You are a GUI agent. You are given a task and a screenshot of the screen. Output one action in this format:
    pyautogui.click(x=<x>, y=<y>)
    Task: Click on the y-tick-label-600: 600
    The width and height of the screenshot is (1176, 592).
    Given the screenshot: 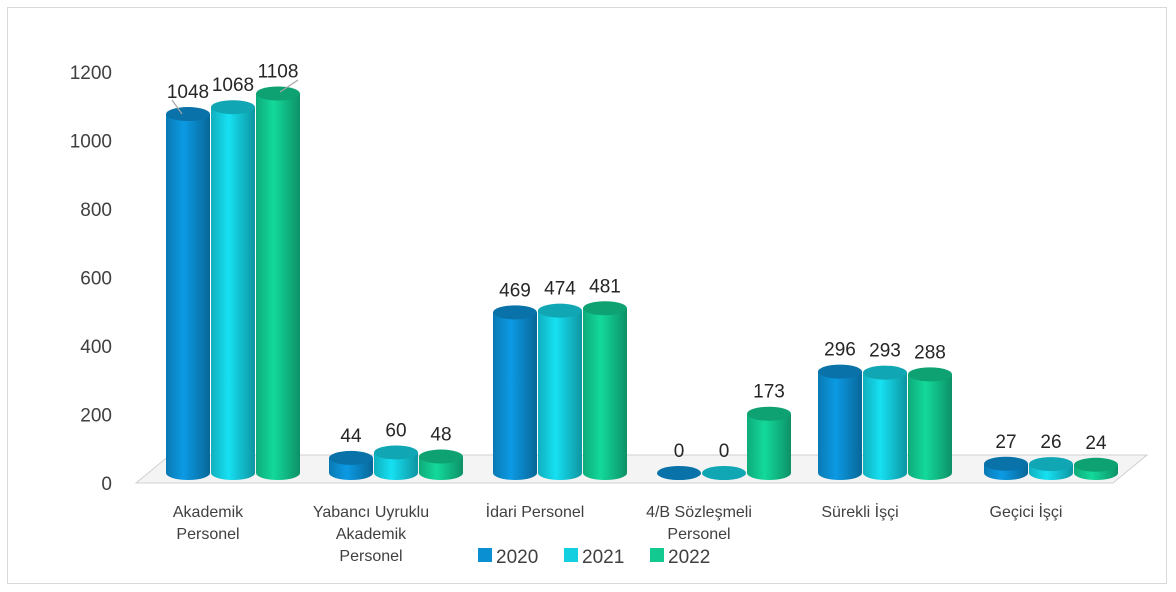 What is the action you would take?
    pyautogui.click(x=96, y=279)
    